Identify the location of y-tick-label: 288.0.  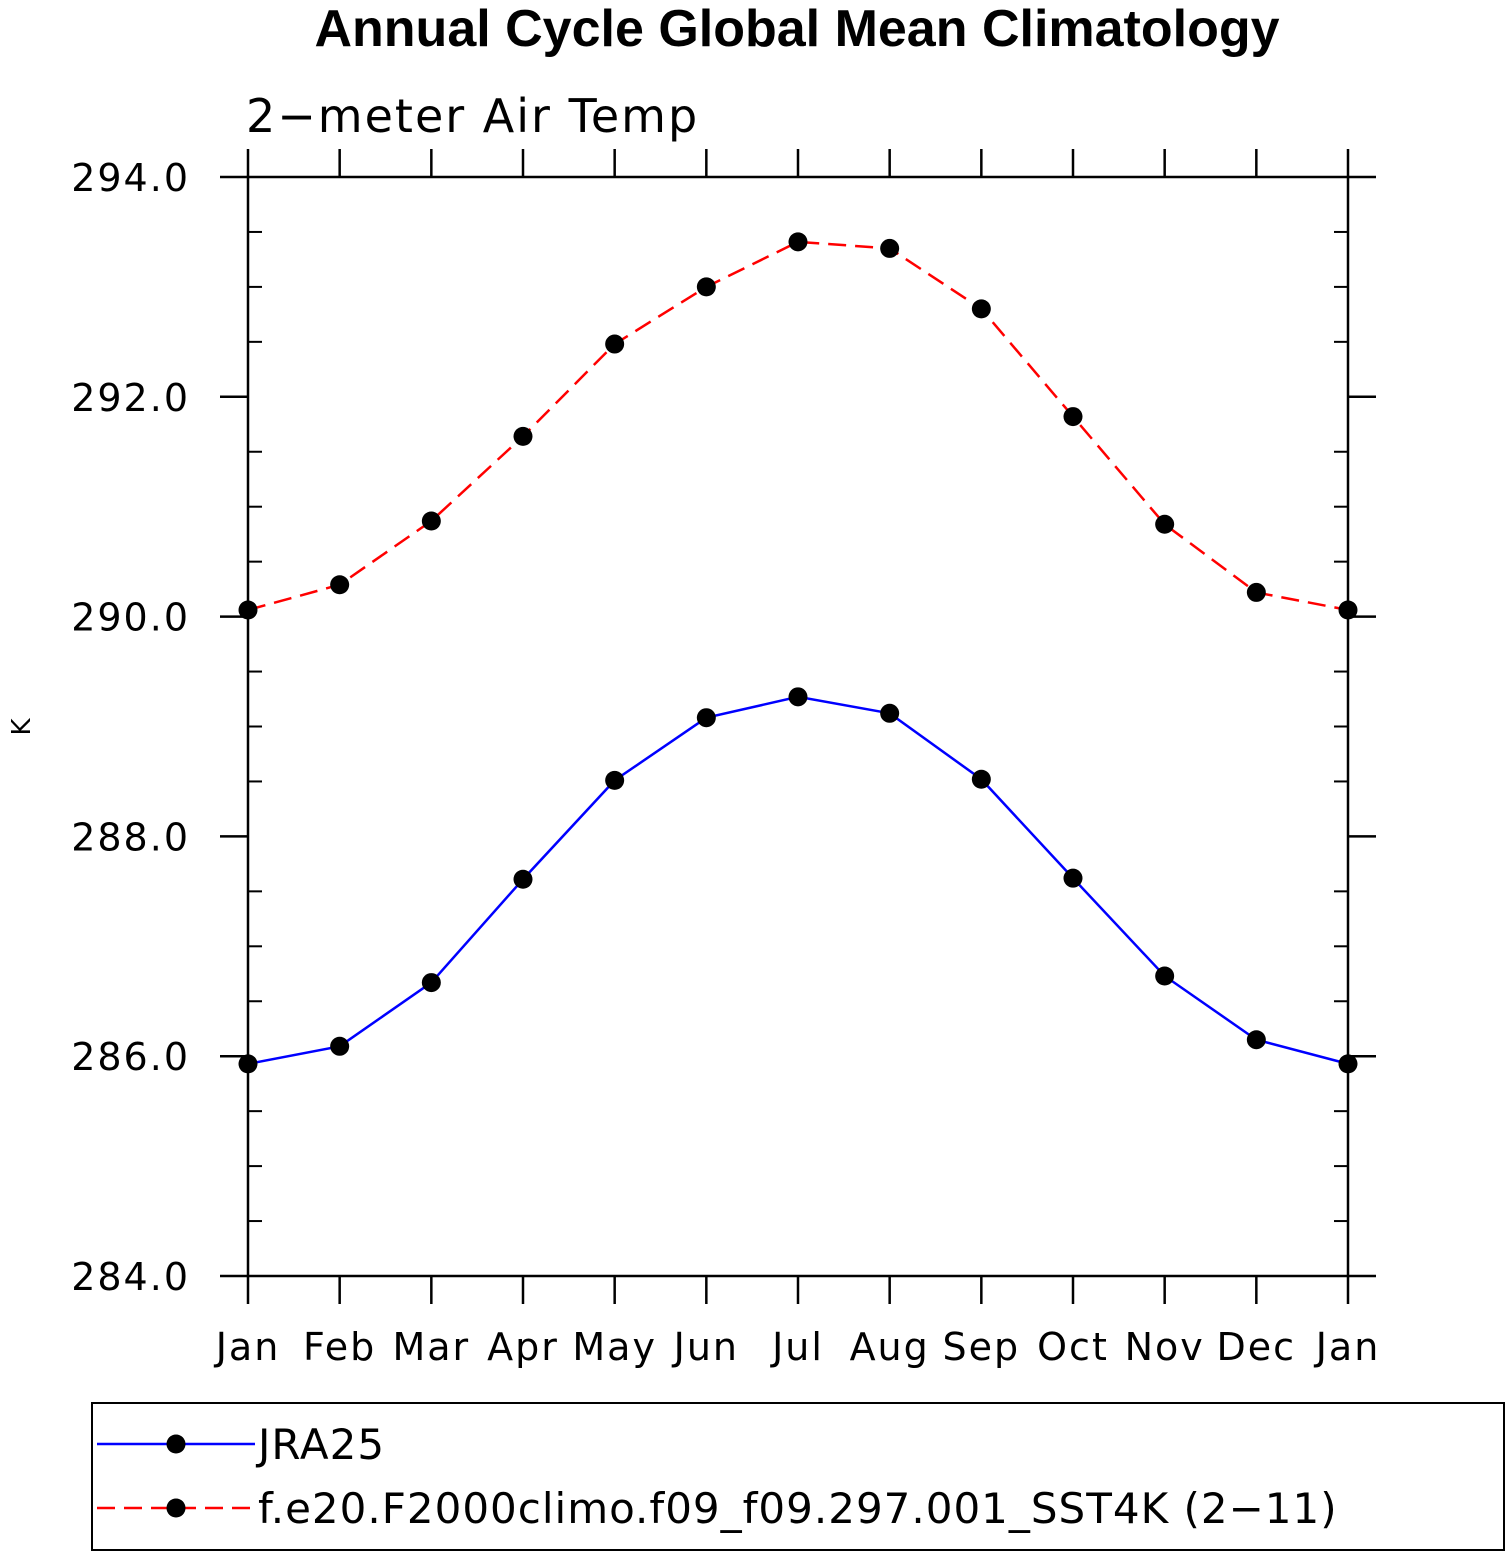
(130, 837).